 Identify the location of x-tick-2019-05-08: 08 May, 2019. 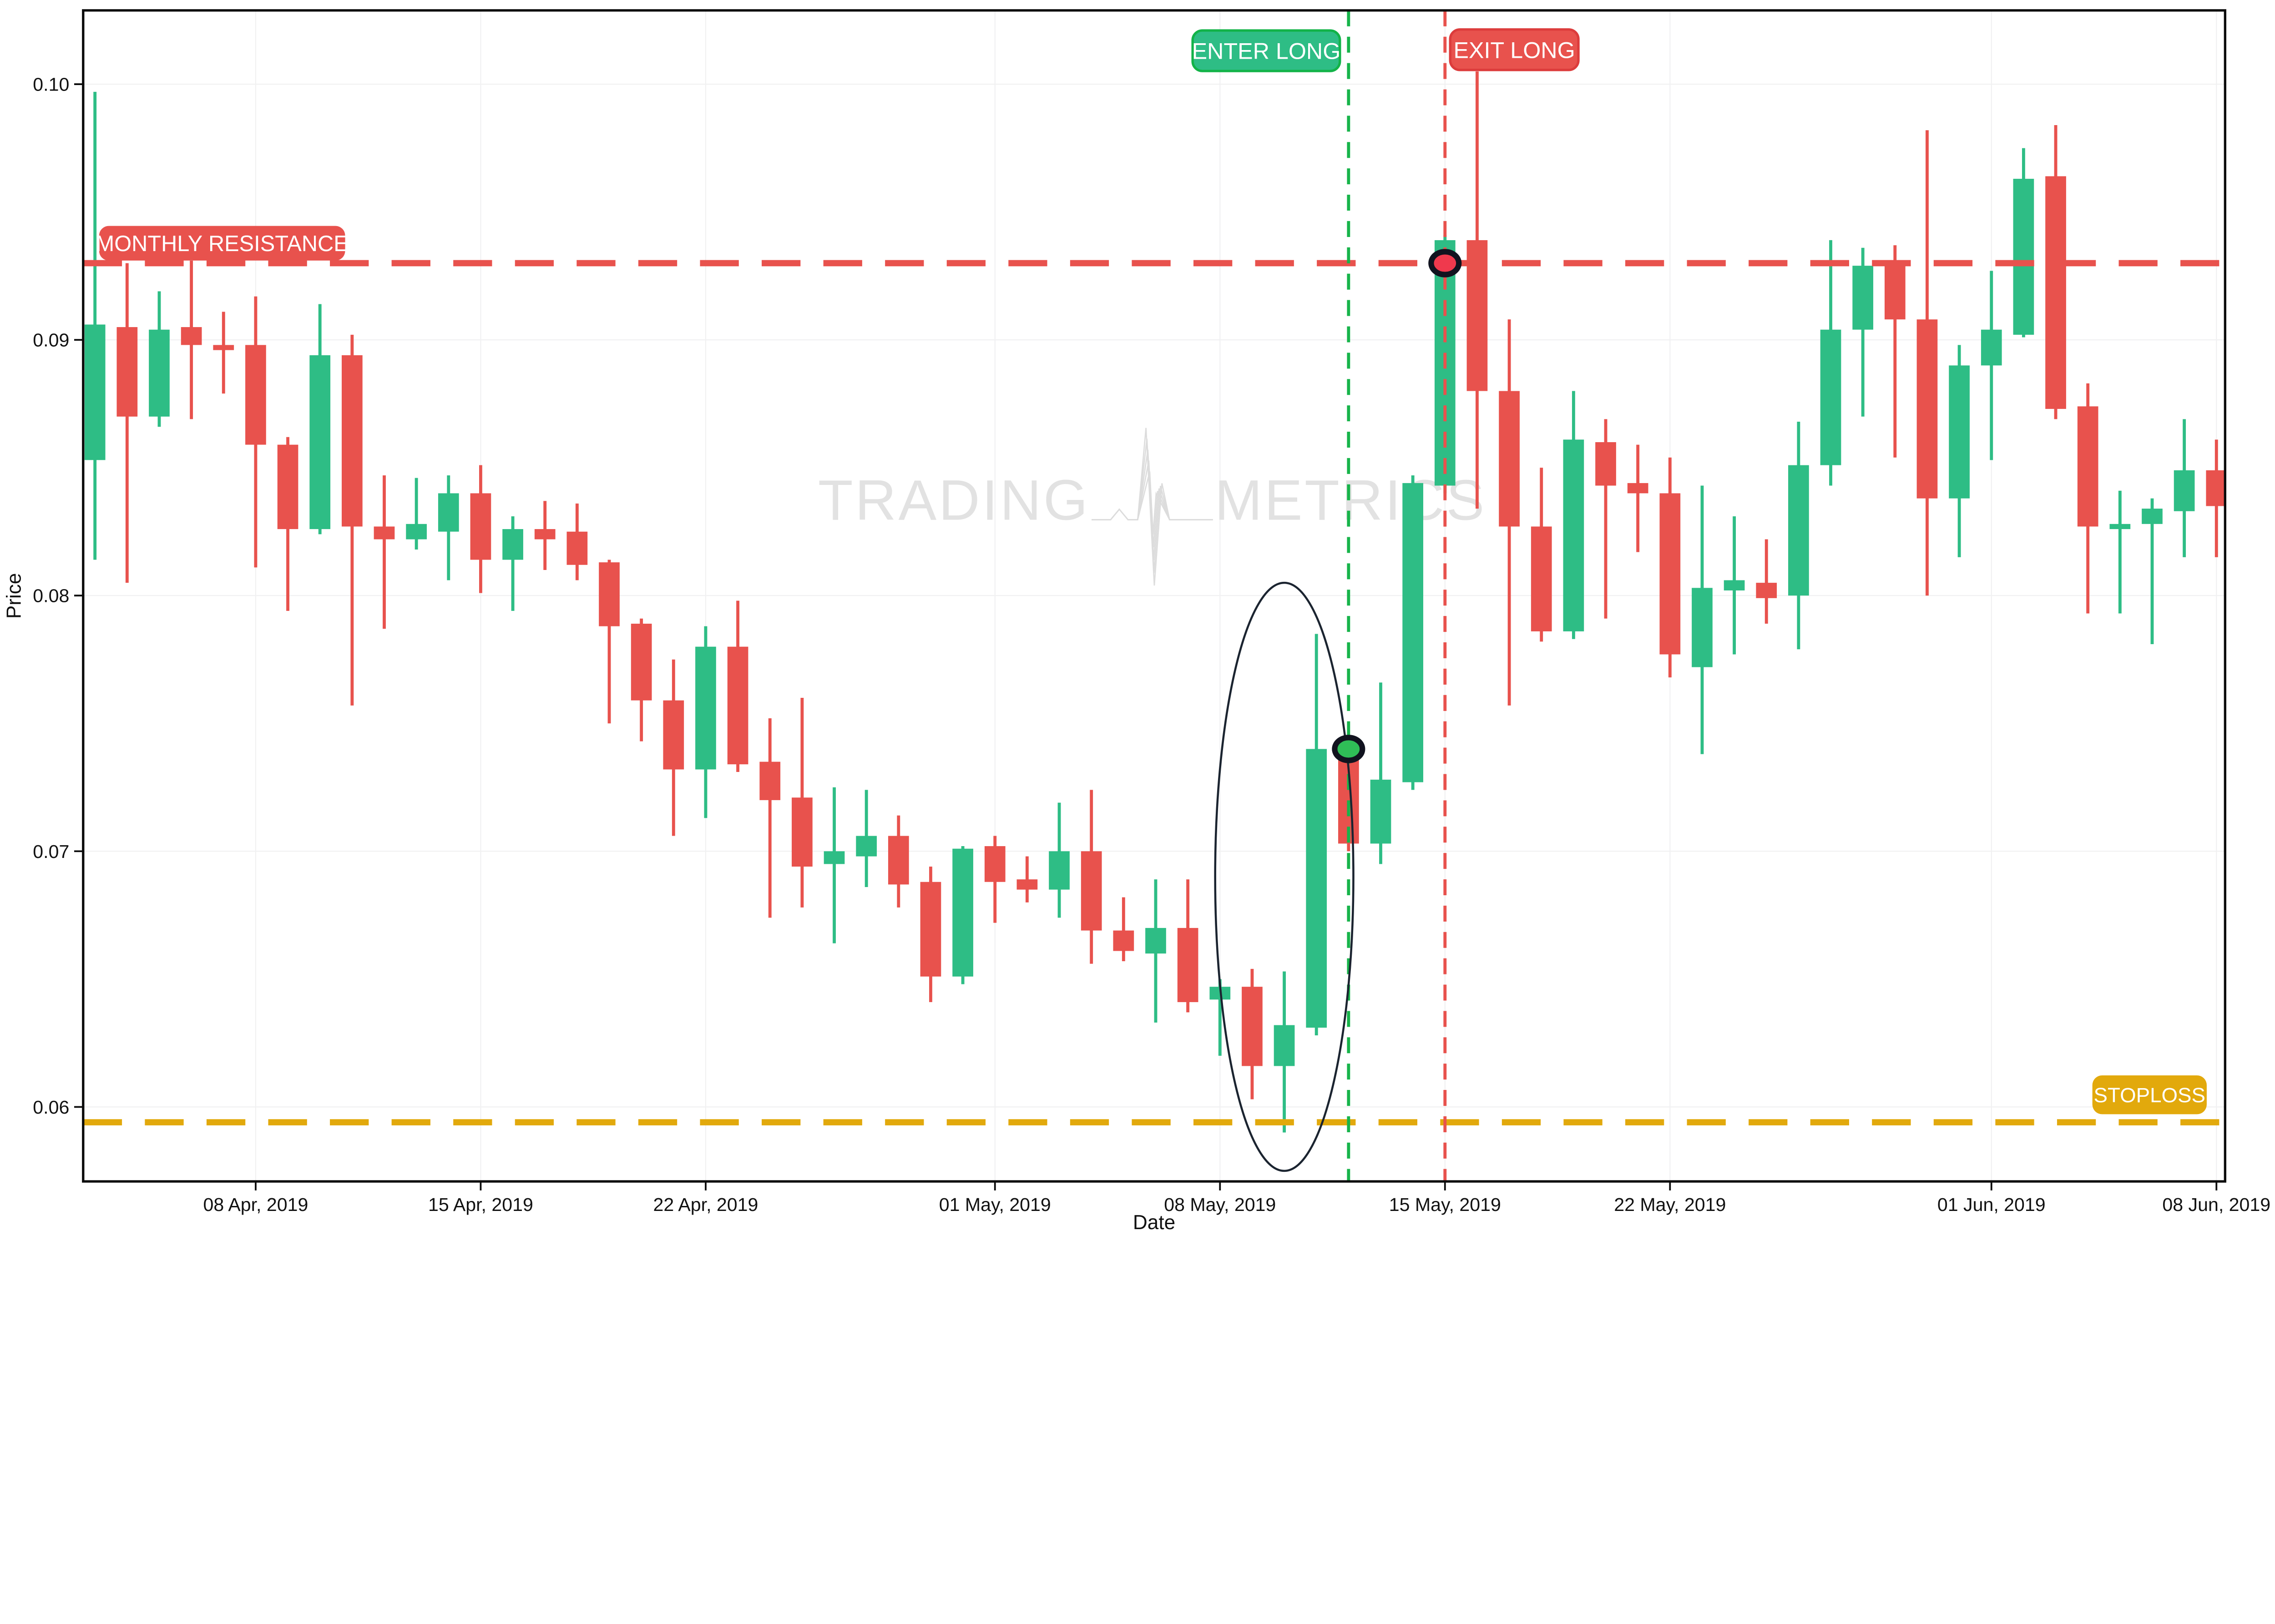
(1220, 1204).